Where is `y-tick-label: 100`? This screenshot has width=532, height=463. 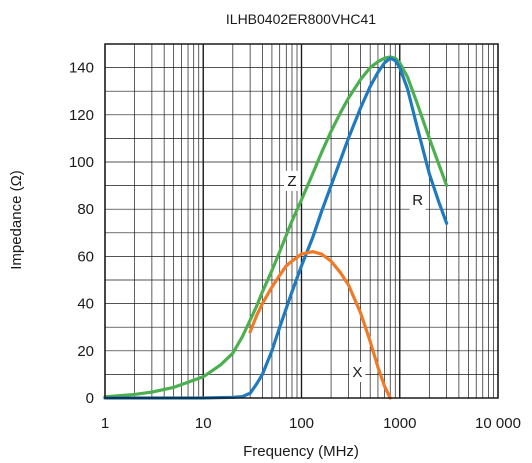
y-tick-label: 100 is located at coordinates (81, 162).